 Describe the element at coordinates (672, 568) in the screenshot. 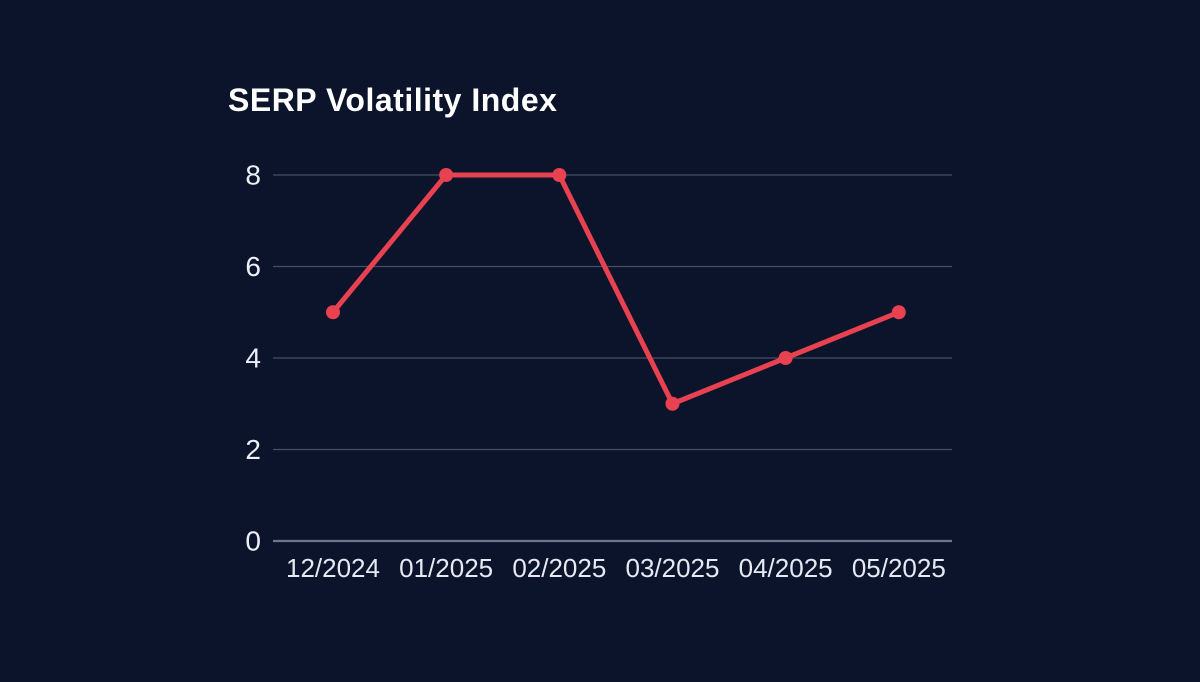

I see `x-axis-label: 03/2025` at that location.